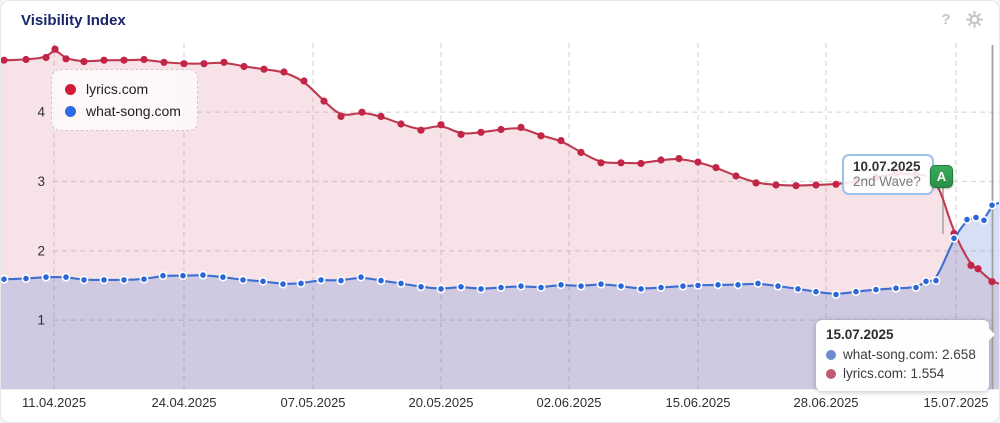 Image resolution: width=1000 pixels, height=423 pixels. What do you see at coordinates (123, 89) in the screenshot?
I see `legend-item-lyrics.com: lyrics.com` at bounding box center [123, 89].